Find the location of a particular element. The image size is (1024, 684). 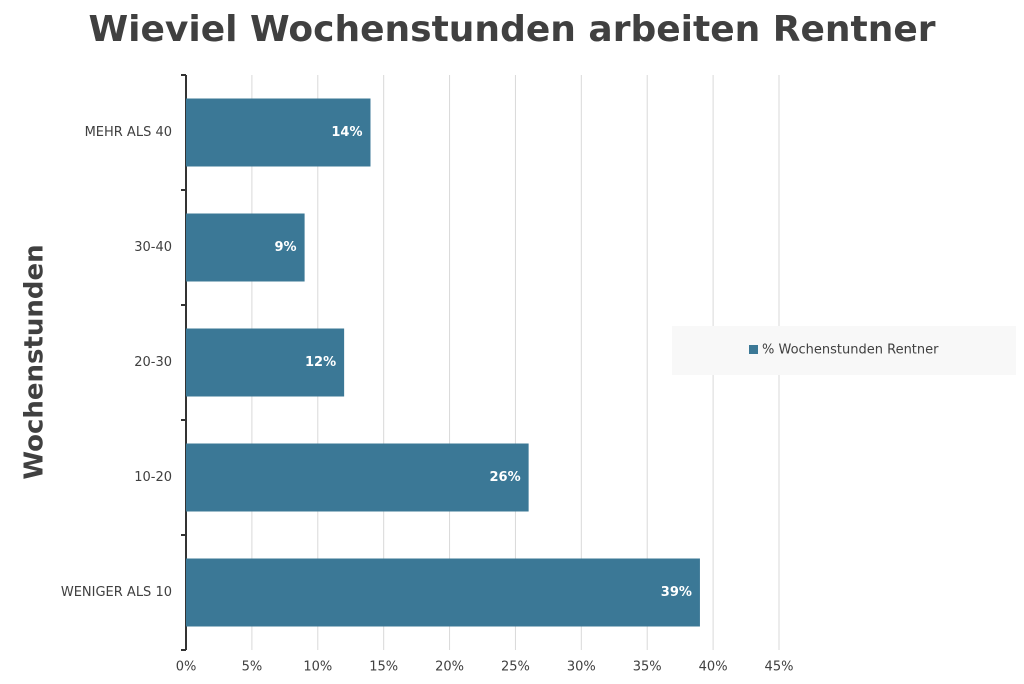

data-label: 14% is located at coordinates (346, 132).